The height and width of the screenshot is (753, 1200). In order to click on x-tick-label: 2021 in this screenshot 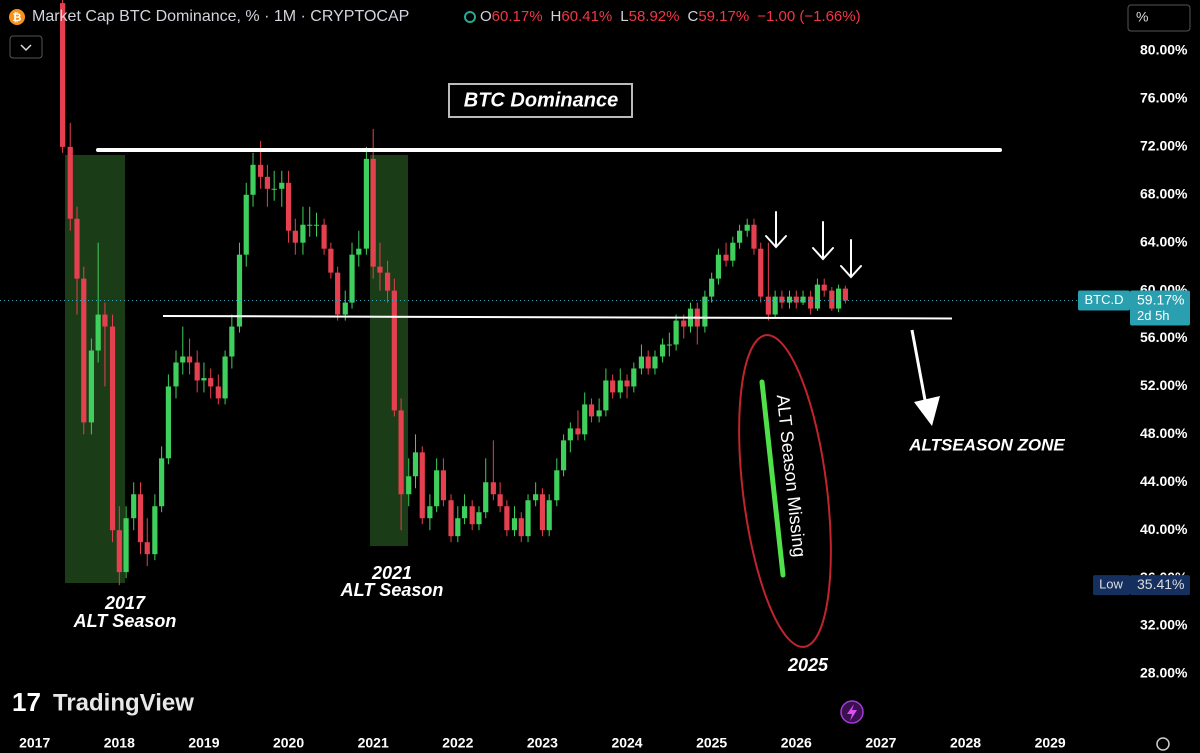, I will do `click(373, 743)`.